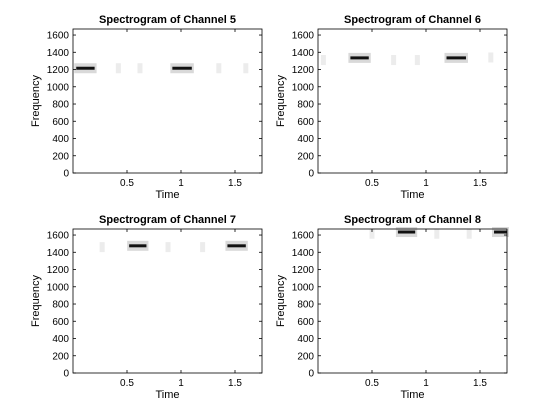 Image resolution: width=560 pixels, height=420 pixels. I want to click on subplot-title: Spectrogram of Channel 5, so click(167, 20).